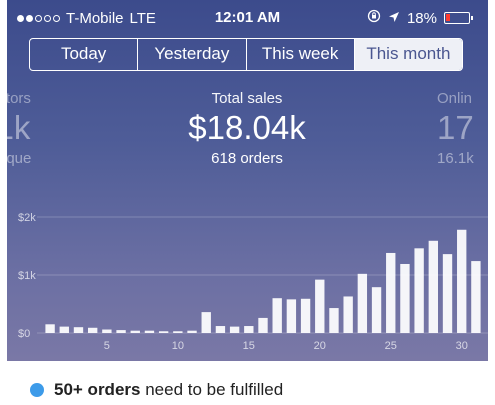 The image size is (495, 405). What do you see at coordinates (394, 18) in the screenshot?
I see `location-arrow-icon` at bounding box center [394, 18].